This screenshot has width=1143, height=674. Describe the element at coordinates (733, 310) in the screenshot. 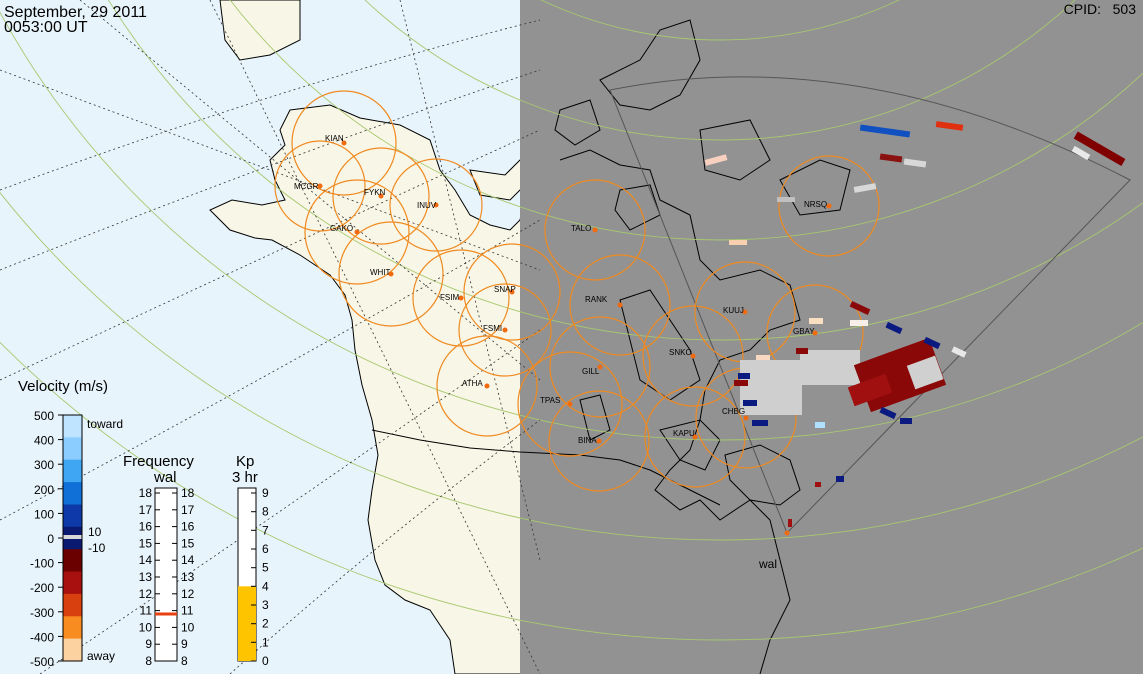

I see `station-label: KUUJ` at that location.